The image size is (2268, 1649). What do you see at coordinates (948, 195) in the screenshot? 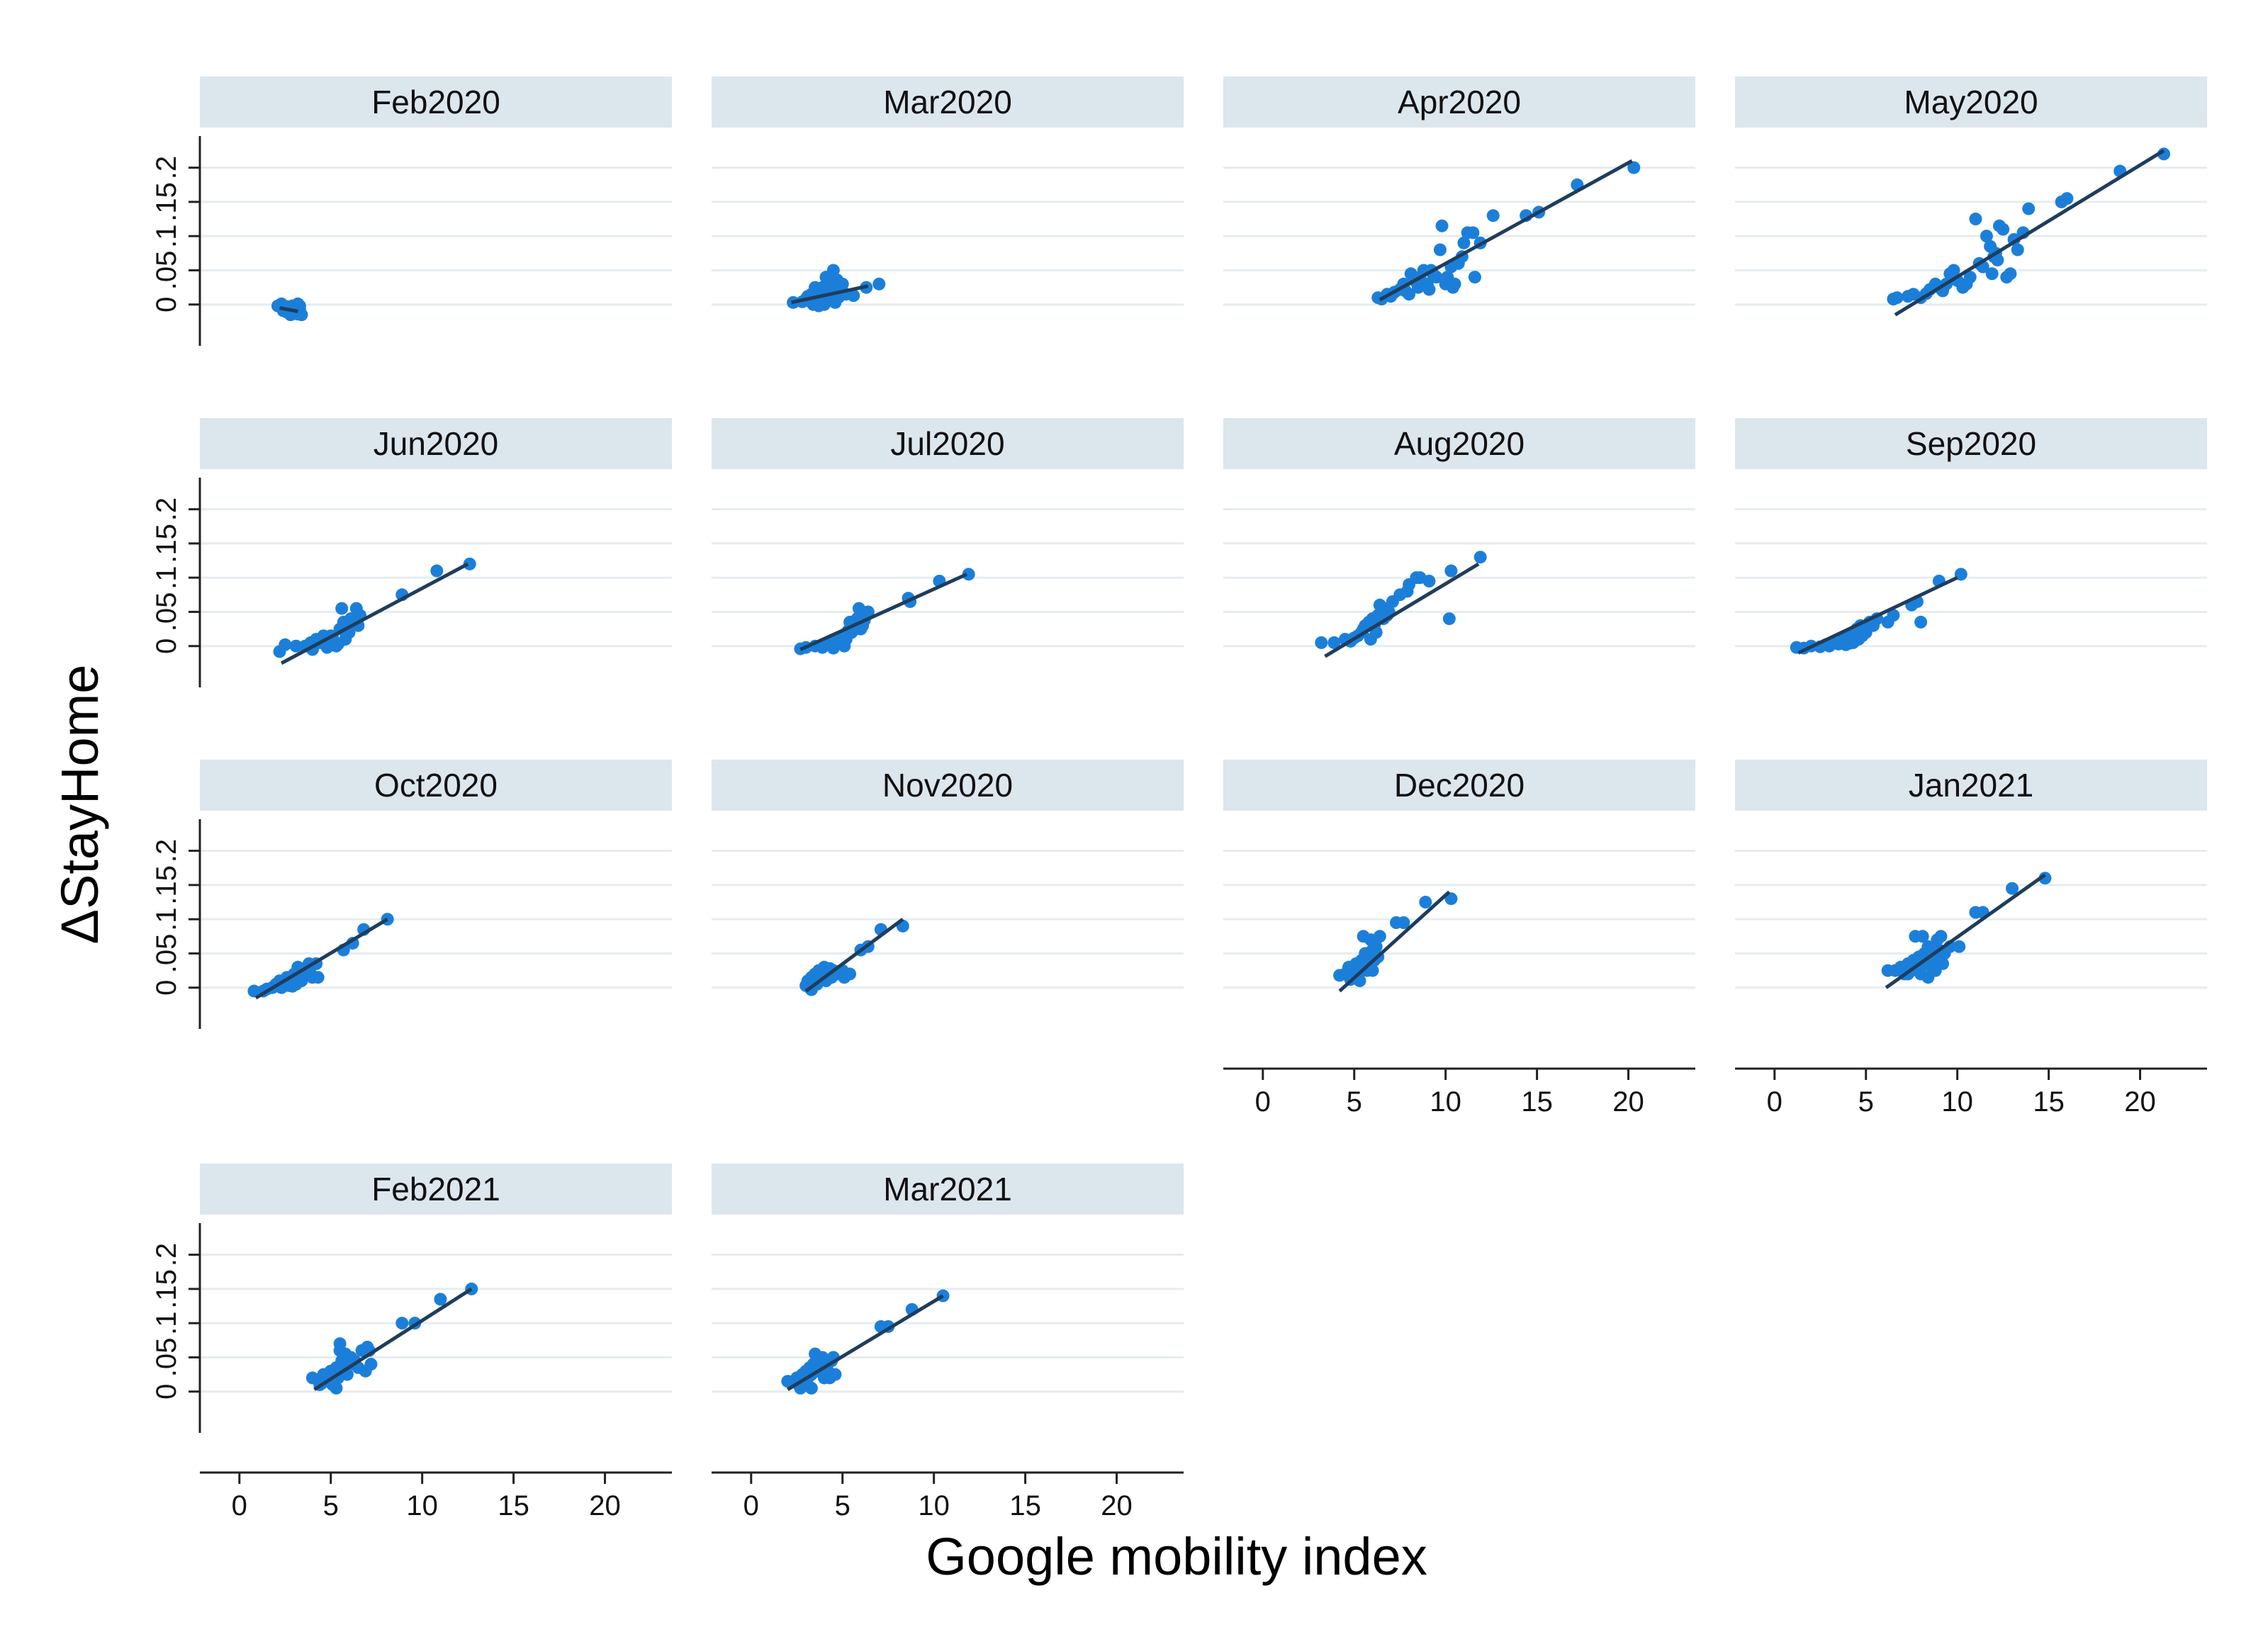
I see `panel-mar2020: Mar2020` at bounding box center [948, 195].